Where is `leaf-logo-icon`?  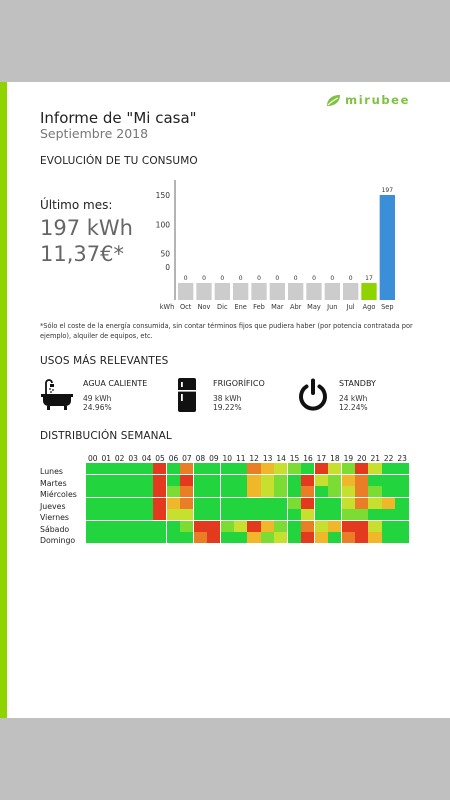
leaf-logo-icon is located at coordinates (334, 100).